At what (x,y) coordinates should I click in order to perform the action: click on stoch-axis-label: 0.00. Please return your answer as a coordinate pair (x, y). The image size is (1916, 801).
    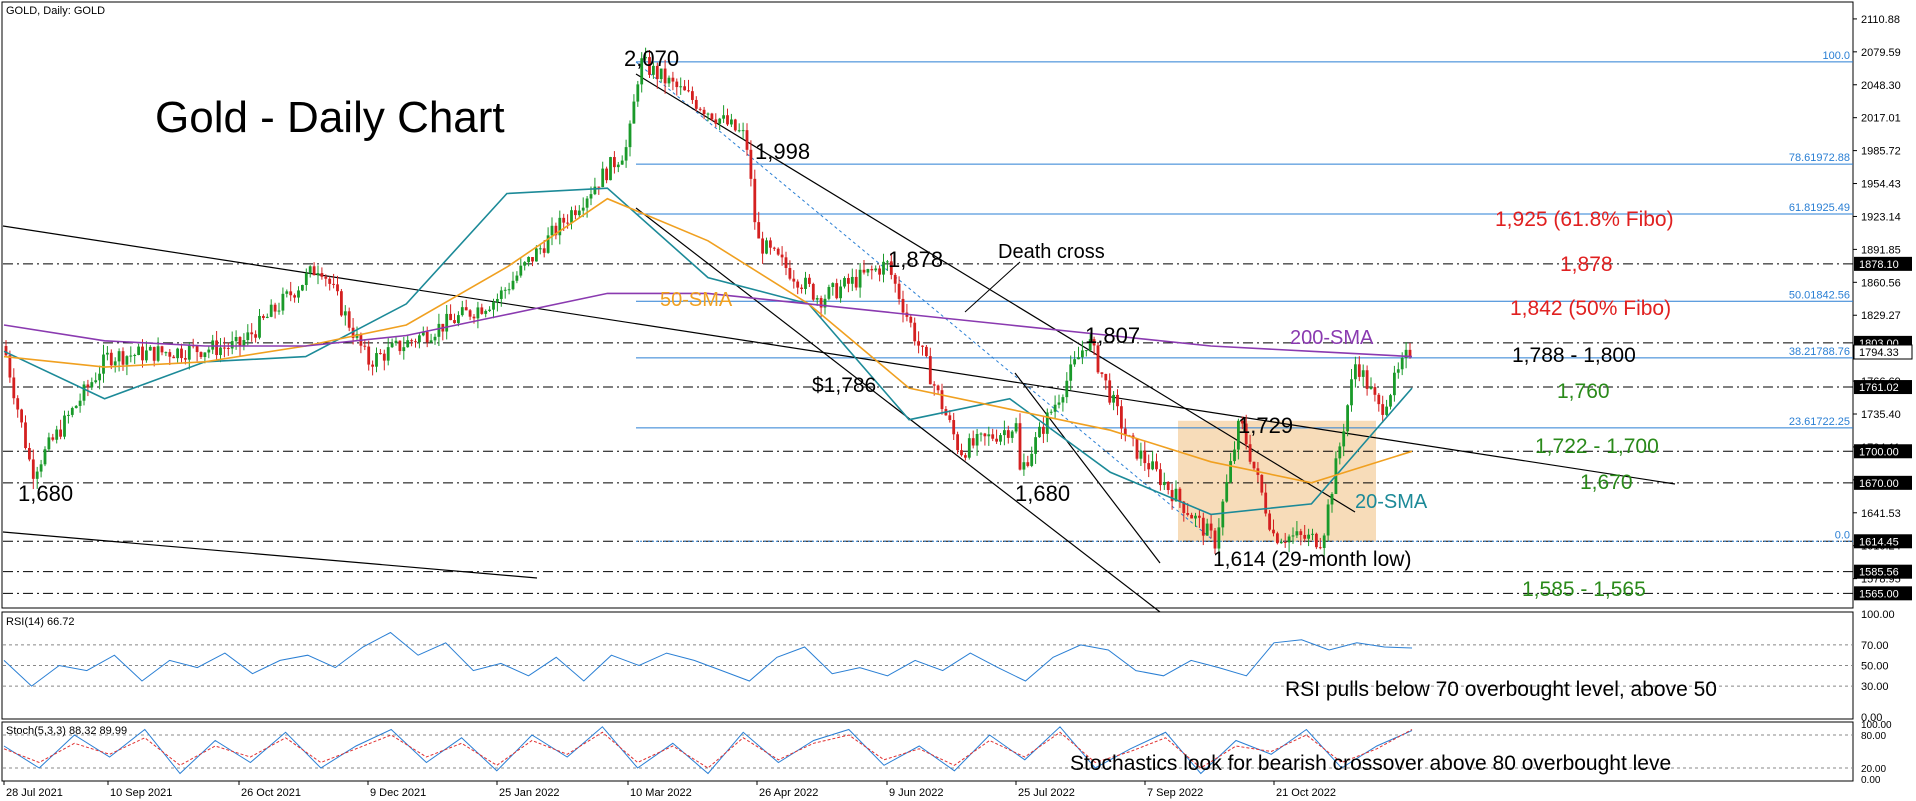
    Looking at the image, I should click on (1871, 780).